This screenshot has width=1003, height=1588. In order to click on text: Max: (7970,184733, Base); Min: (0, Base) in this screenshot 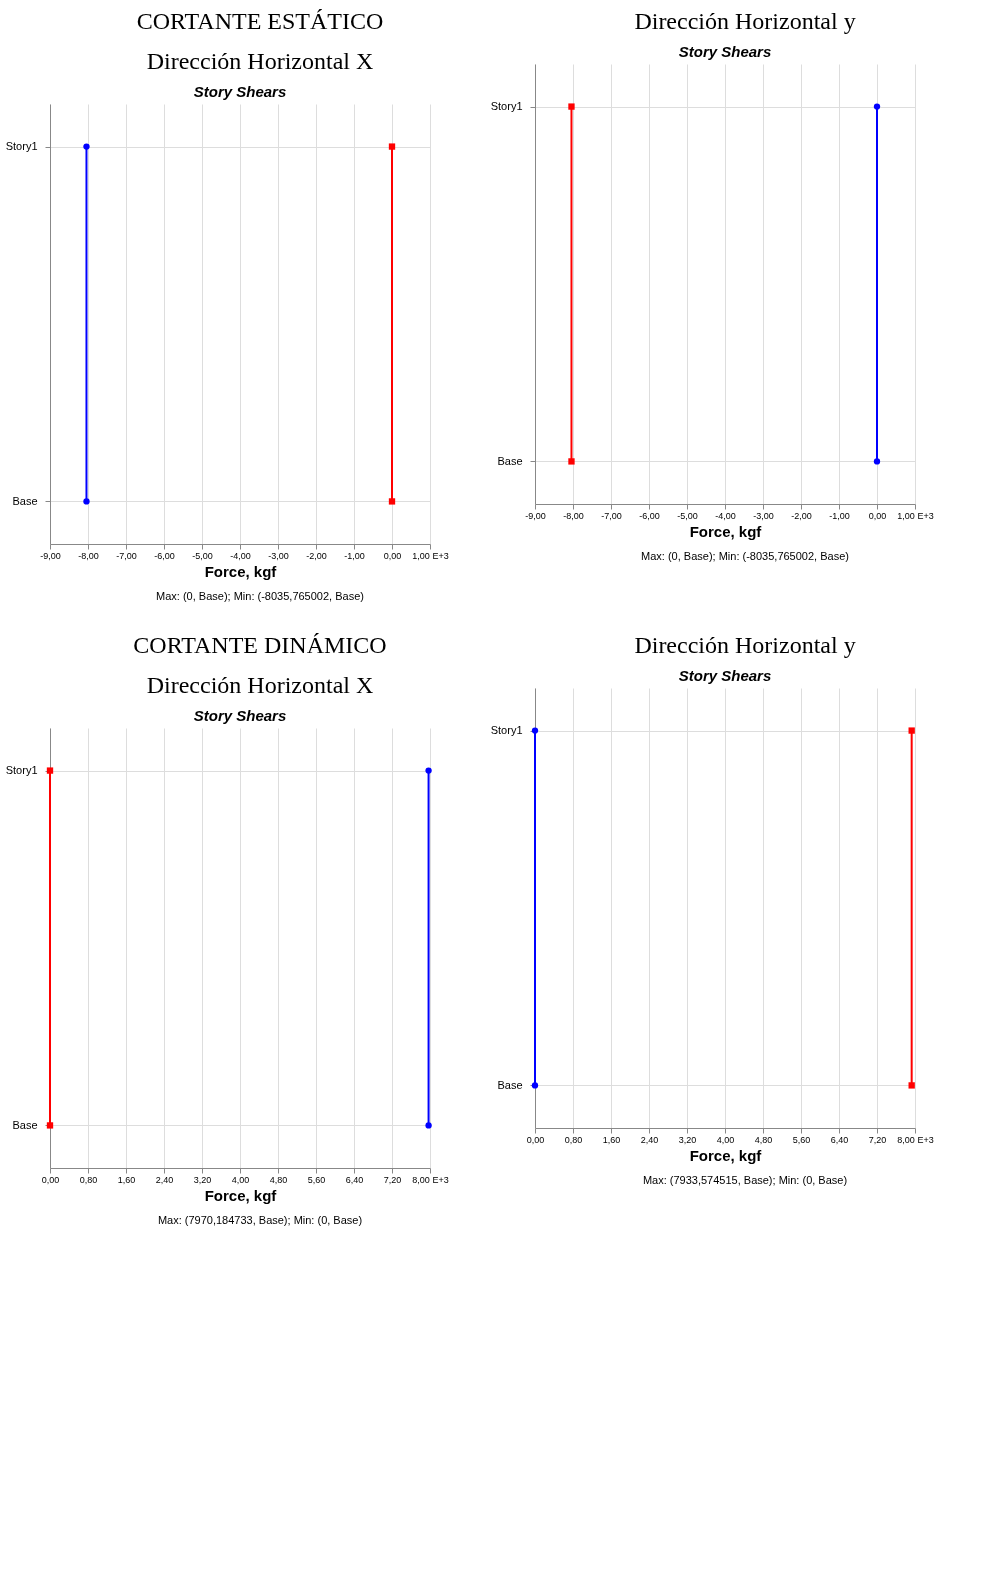, I will do `click(260, 1220)`.